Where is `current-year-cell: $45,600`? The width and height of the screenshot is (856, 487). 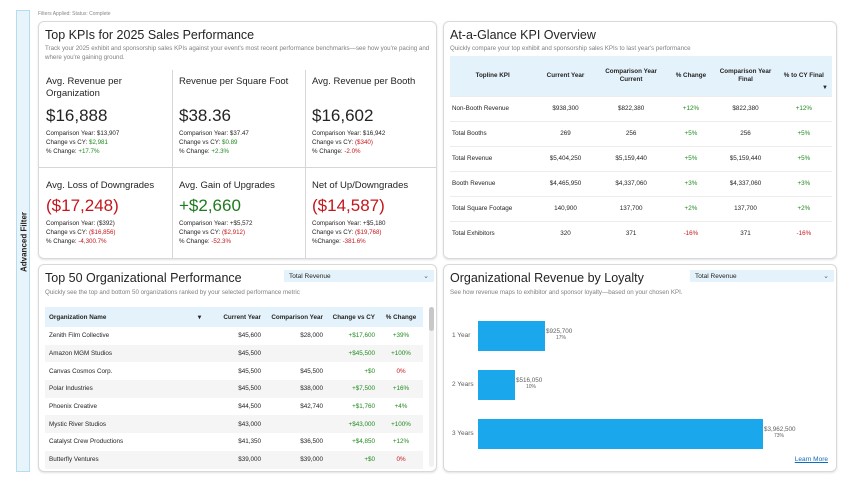 current-year-cell: $45,600 is located at coordinates (249, 336).